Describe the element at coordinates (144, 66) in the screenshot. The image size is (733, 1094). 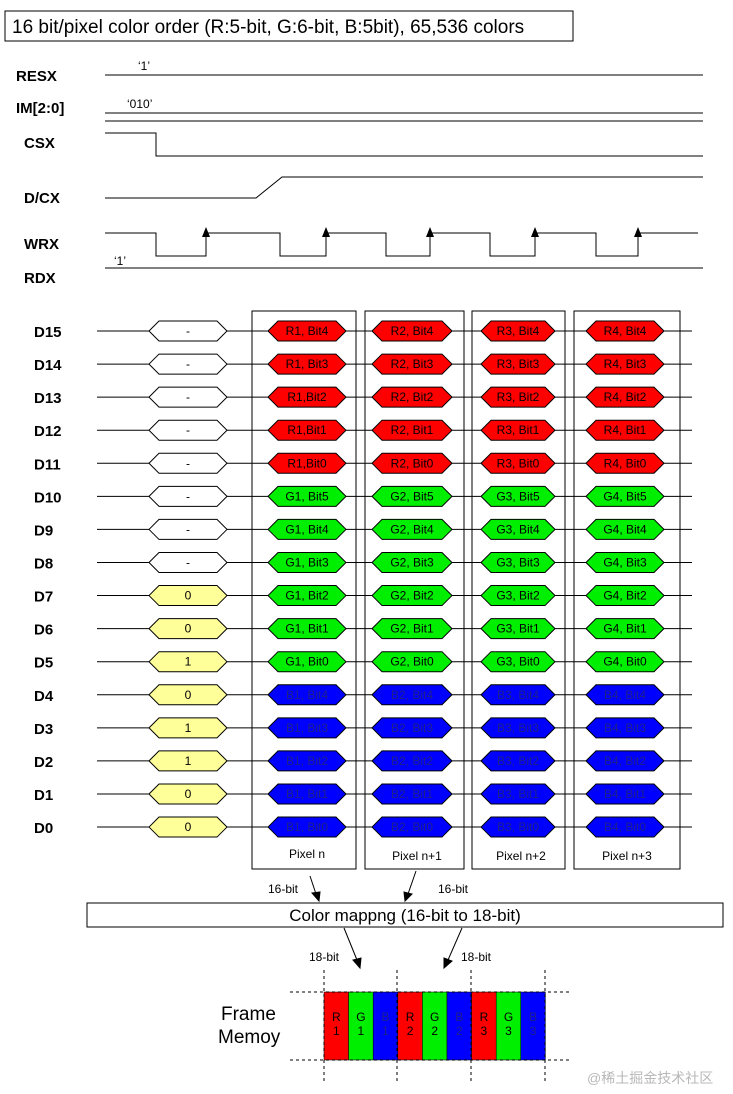
I see `resx-value: ‘1’` at that location.